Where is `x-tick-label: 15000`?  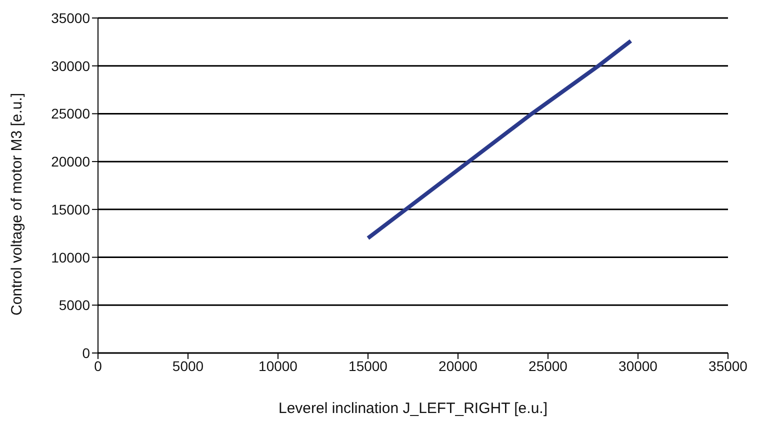
x-tick-label: 15000 is located at coordinates (368, 366).